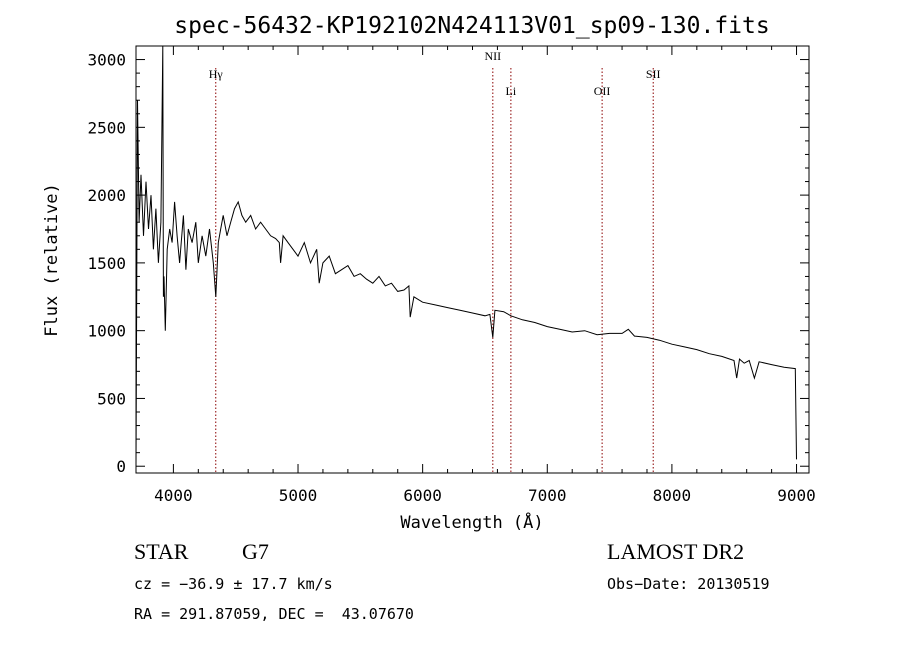 This screenshot has height=649, width=900. I want to click on emission-line-label: Li, so click(511, 91).